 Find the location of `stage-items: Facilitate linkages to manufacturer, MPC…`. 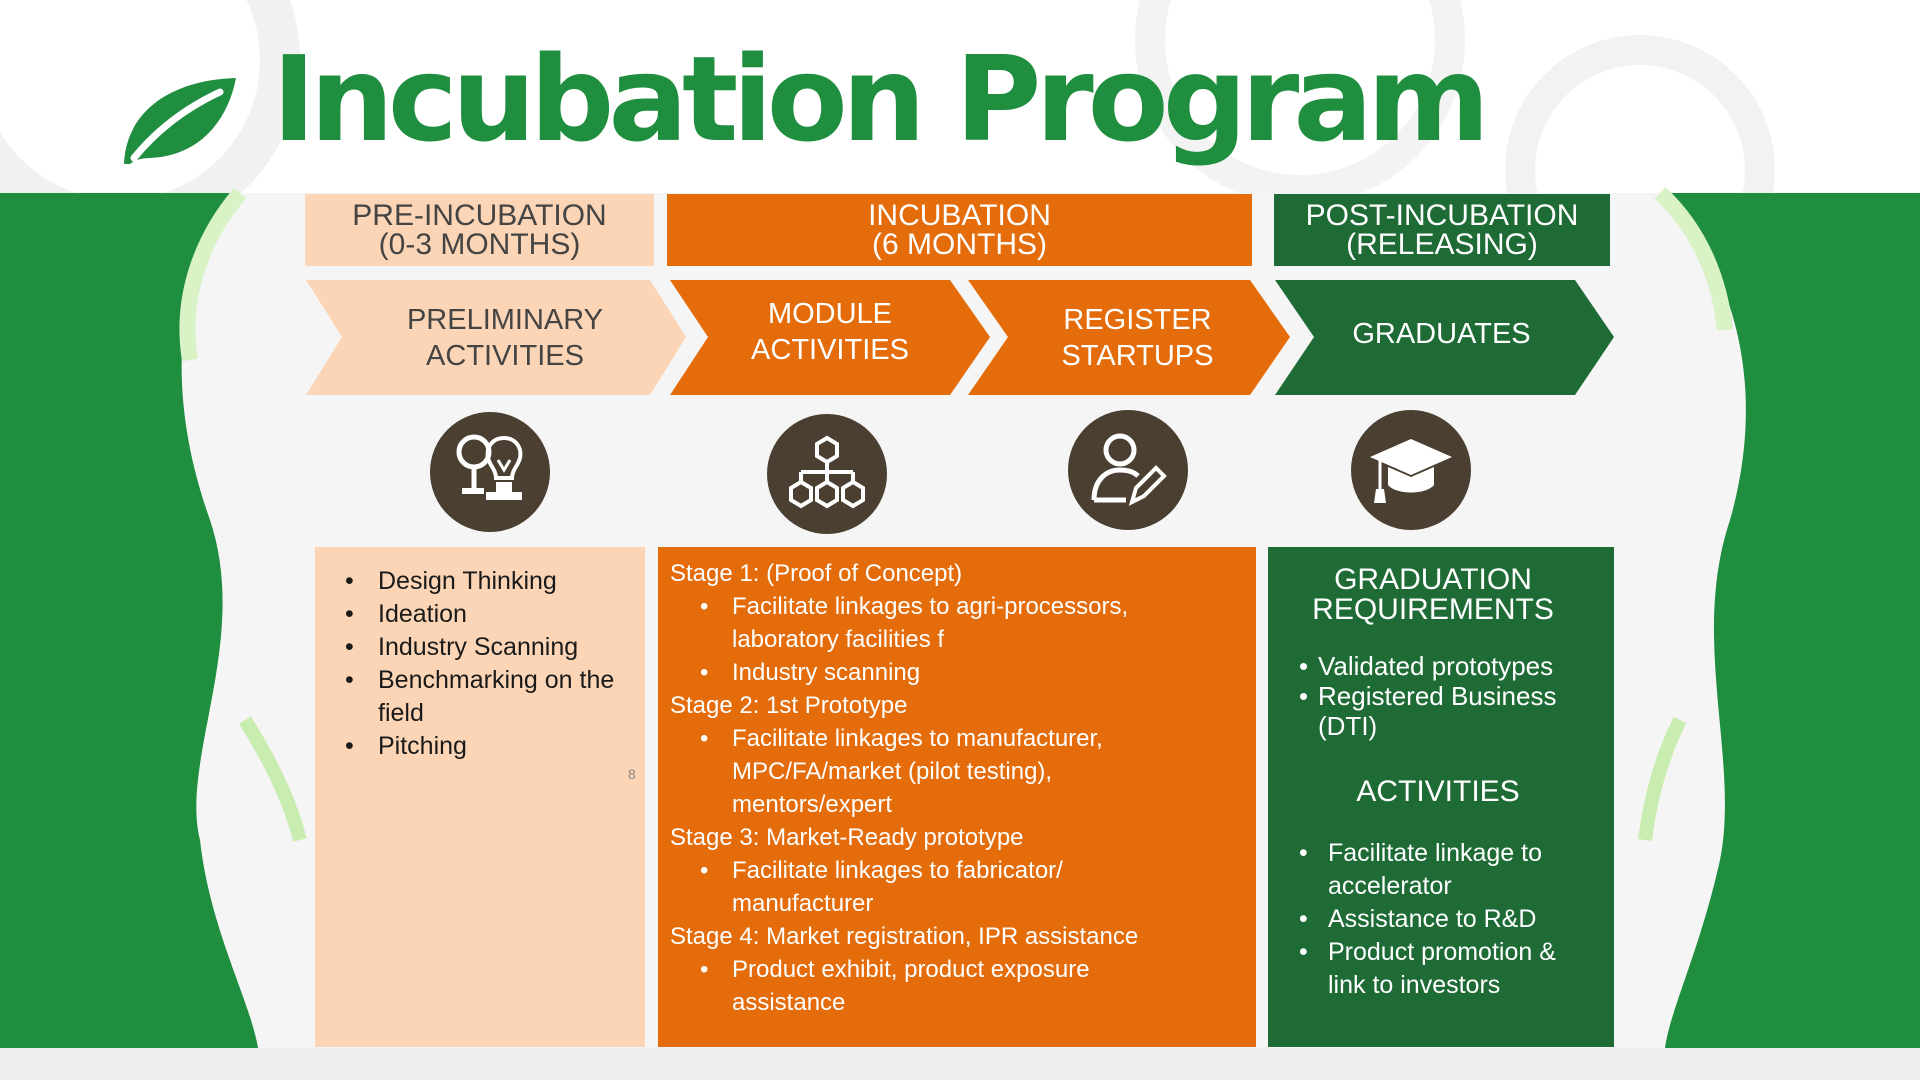

stage-items: Facilitate linkages to manufacturer, MPC… is located at coordinates (920, 771).